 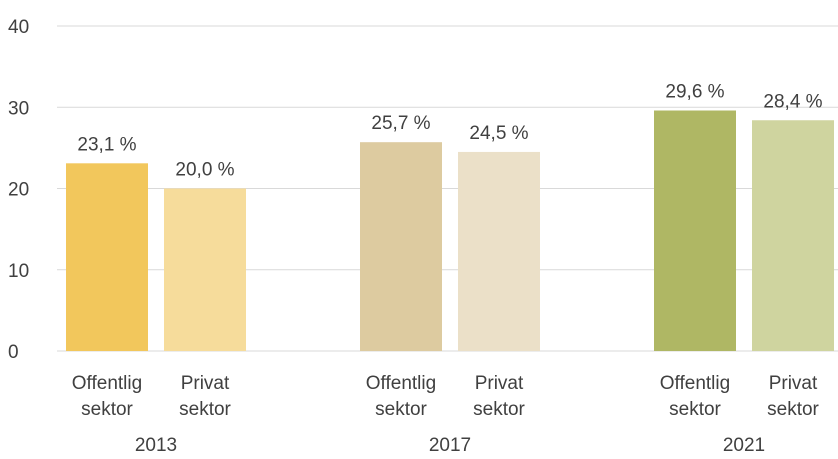 What do you see at coordinates (400, 123) in the screenshot?
I see `data-label: 25,7 %` at bounding box center [400, 123].